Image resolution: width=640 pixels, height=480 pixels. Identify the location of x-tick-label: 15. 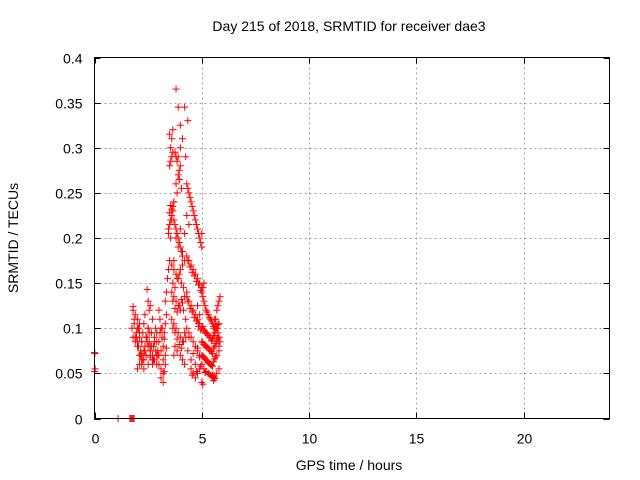
(417, 439).